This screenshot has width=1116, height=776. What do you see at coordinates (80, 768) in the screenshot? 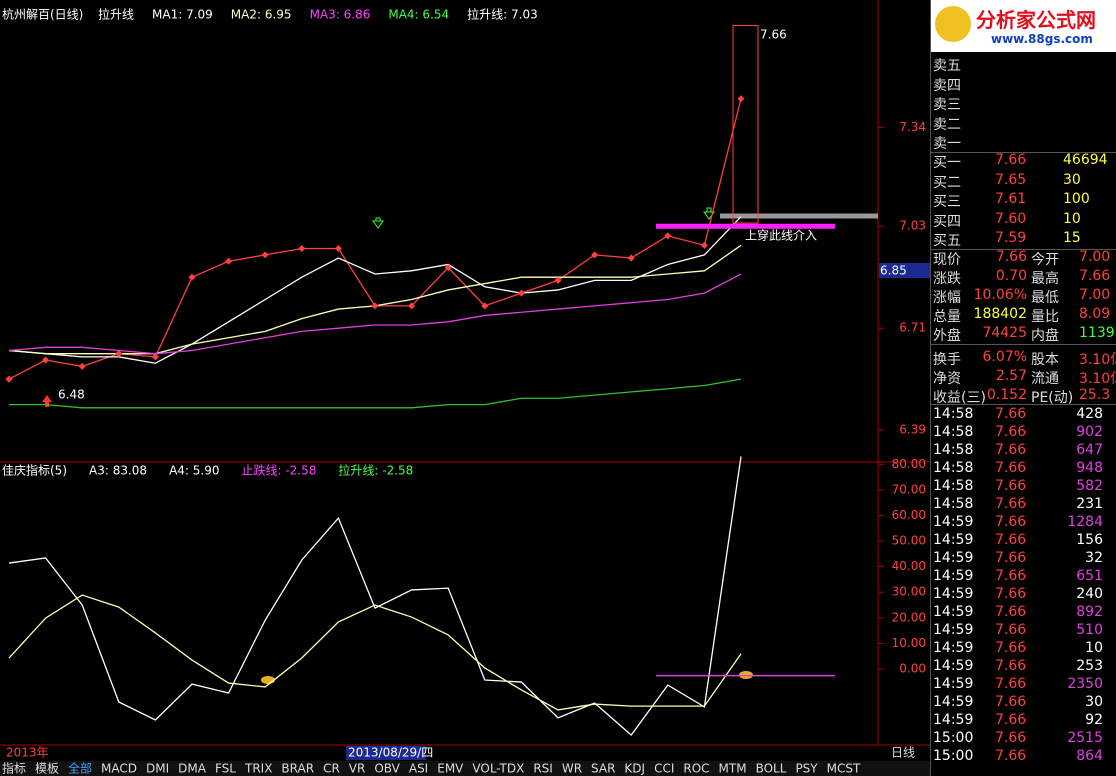
I see `tab: 全部` at bounding box center [80, 768].